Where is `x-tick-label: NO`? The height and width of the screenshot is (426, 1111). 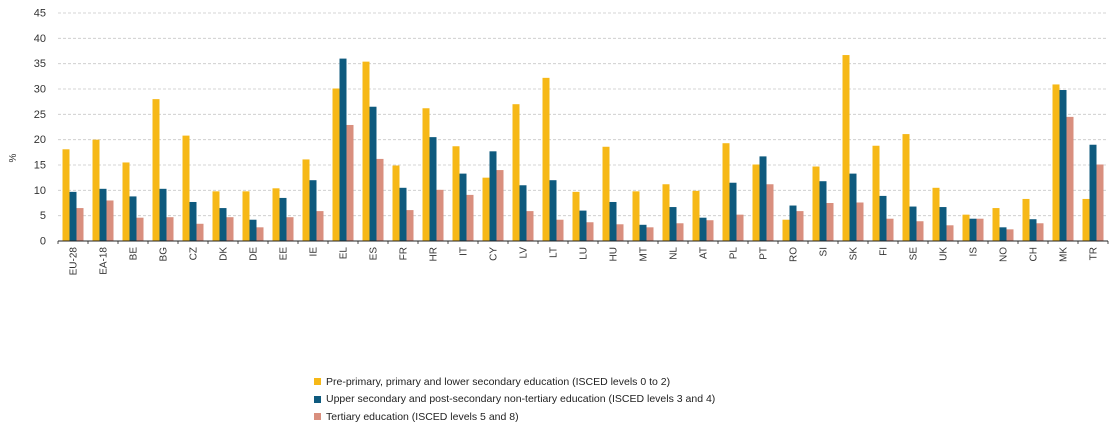 x-tick-label: NO is located at coordinates (1004, 254).